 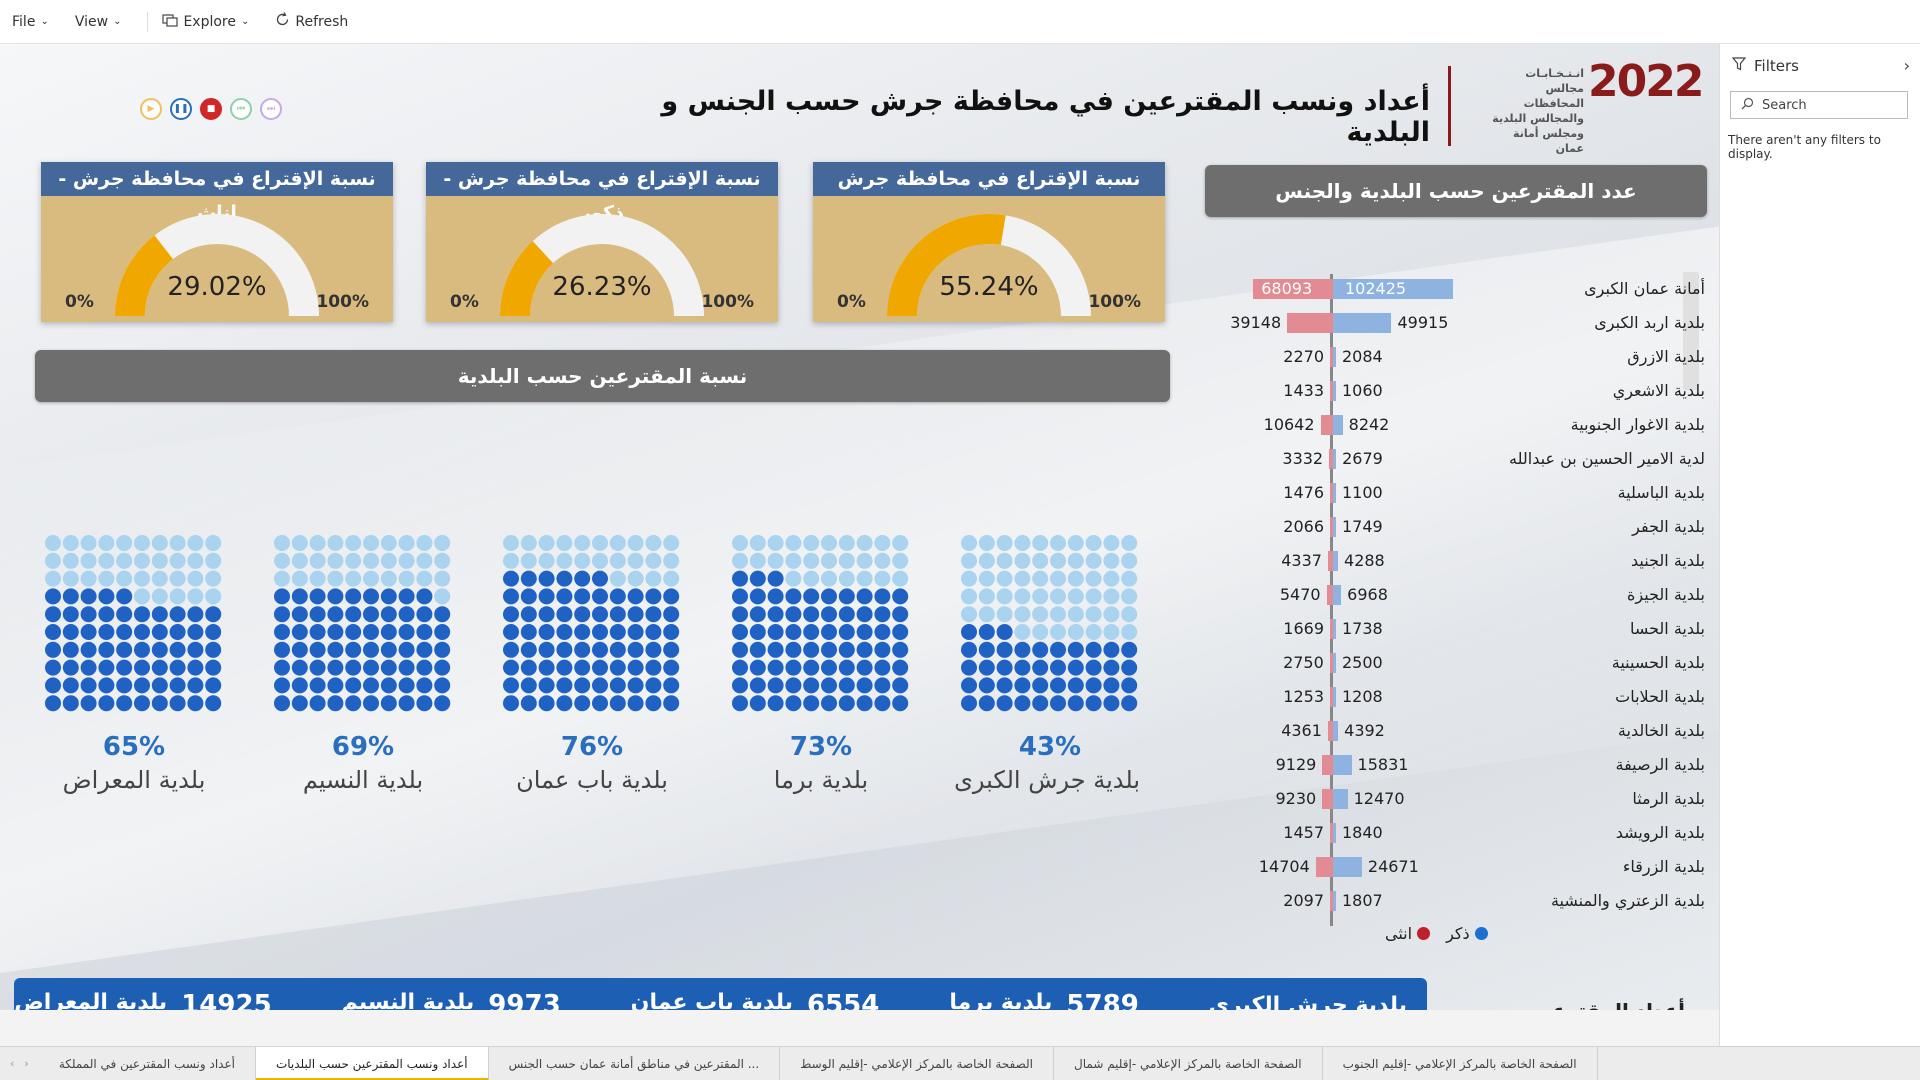 What do you see at coordinates (1455, 289) in the screenshot?
I see `bar-row: 68093 102425 أمانة عمان الكبرى` at bounding box center [1455, 289].